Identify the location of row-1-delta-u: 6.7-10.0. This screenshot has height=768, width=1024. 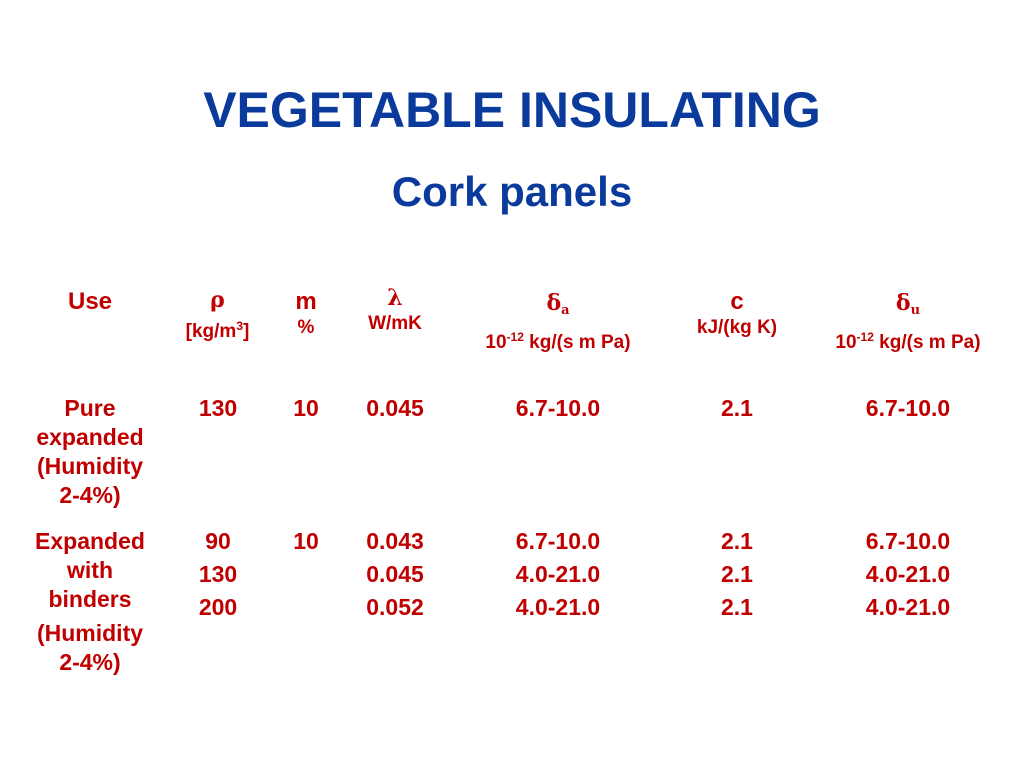
(908, 408).